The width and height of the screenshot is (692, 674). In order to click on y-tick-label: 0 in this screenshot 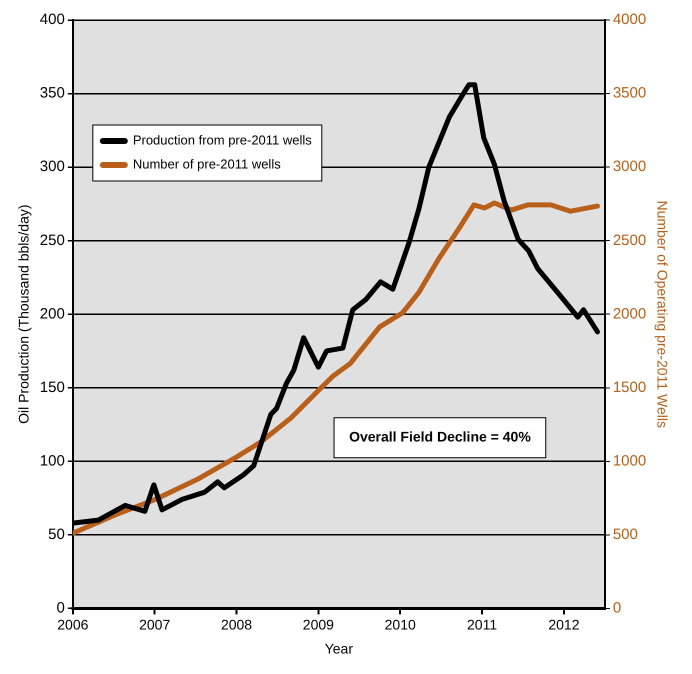, I will do `click(60, 608)`.